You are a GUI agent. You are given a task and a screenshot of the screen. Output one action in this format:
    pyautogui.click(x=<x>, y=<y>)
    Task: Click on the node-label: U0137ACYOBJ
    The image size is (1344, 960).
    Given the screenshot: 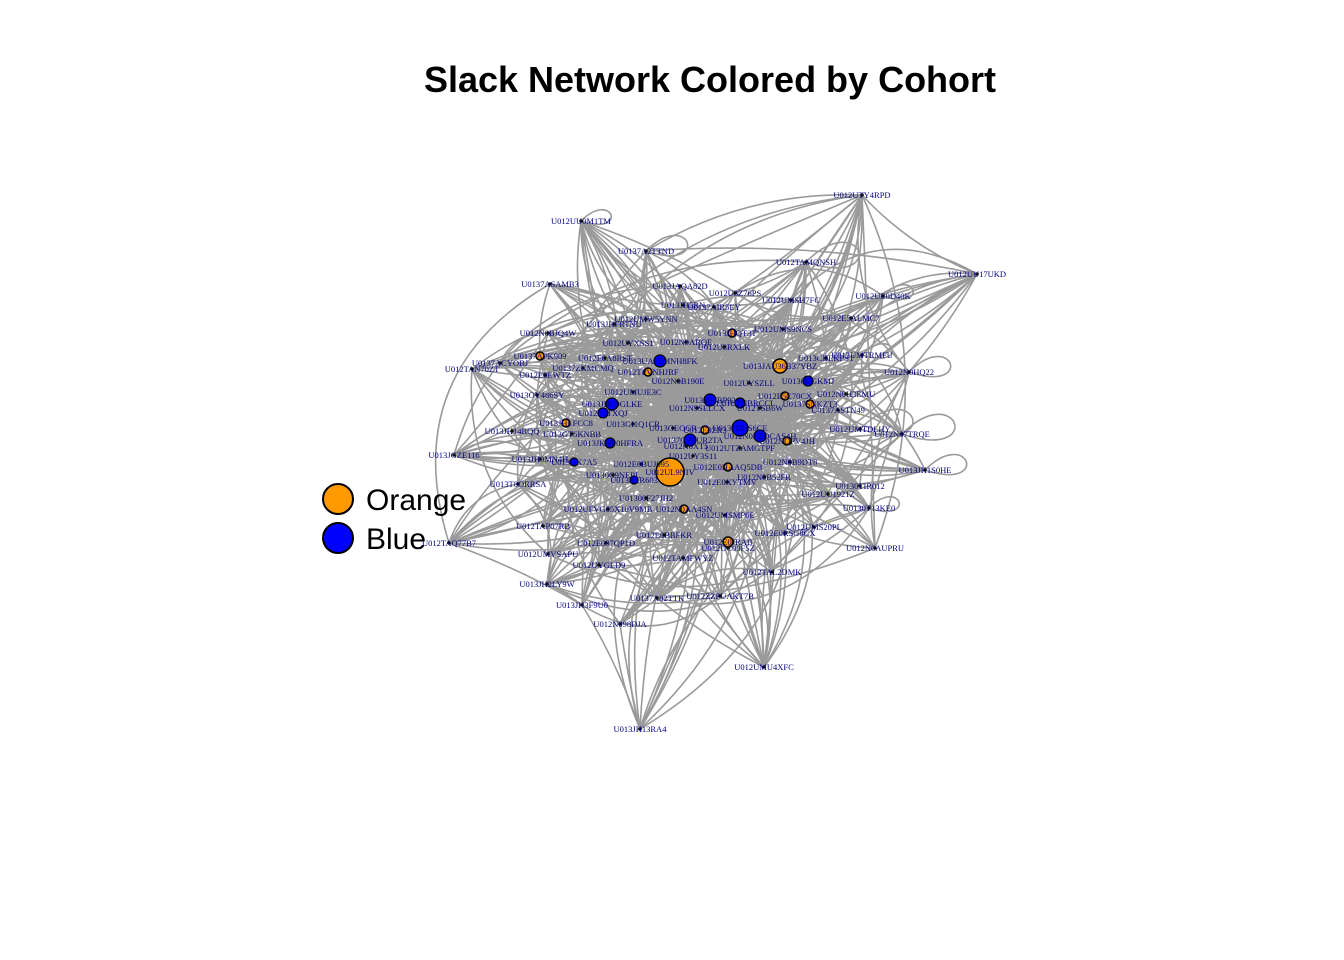 What is the action you would take?
    pyautogui.click(x=500, y=363)
    